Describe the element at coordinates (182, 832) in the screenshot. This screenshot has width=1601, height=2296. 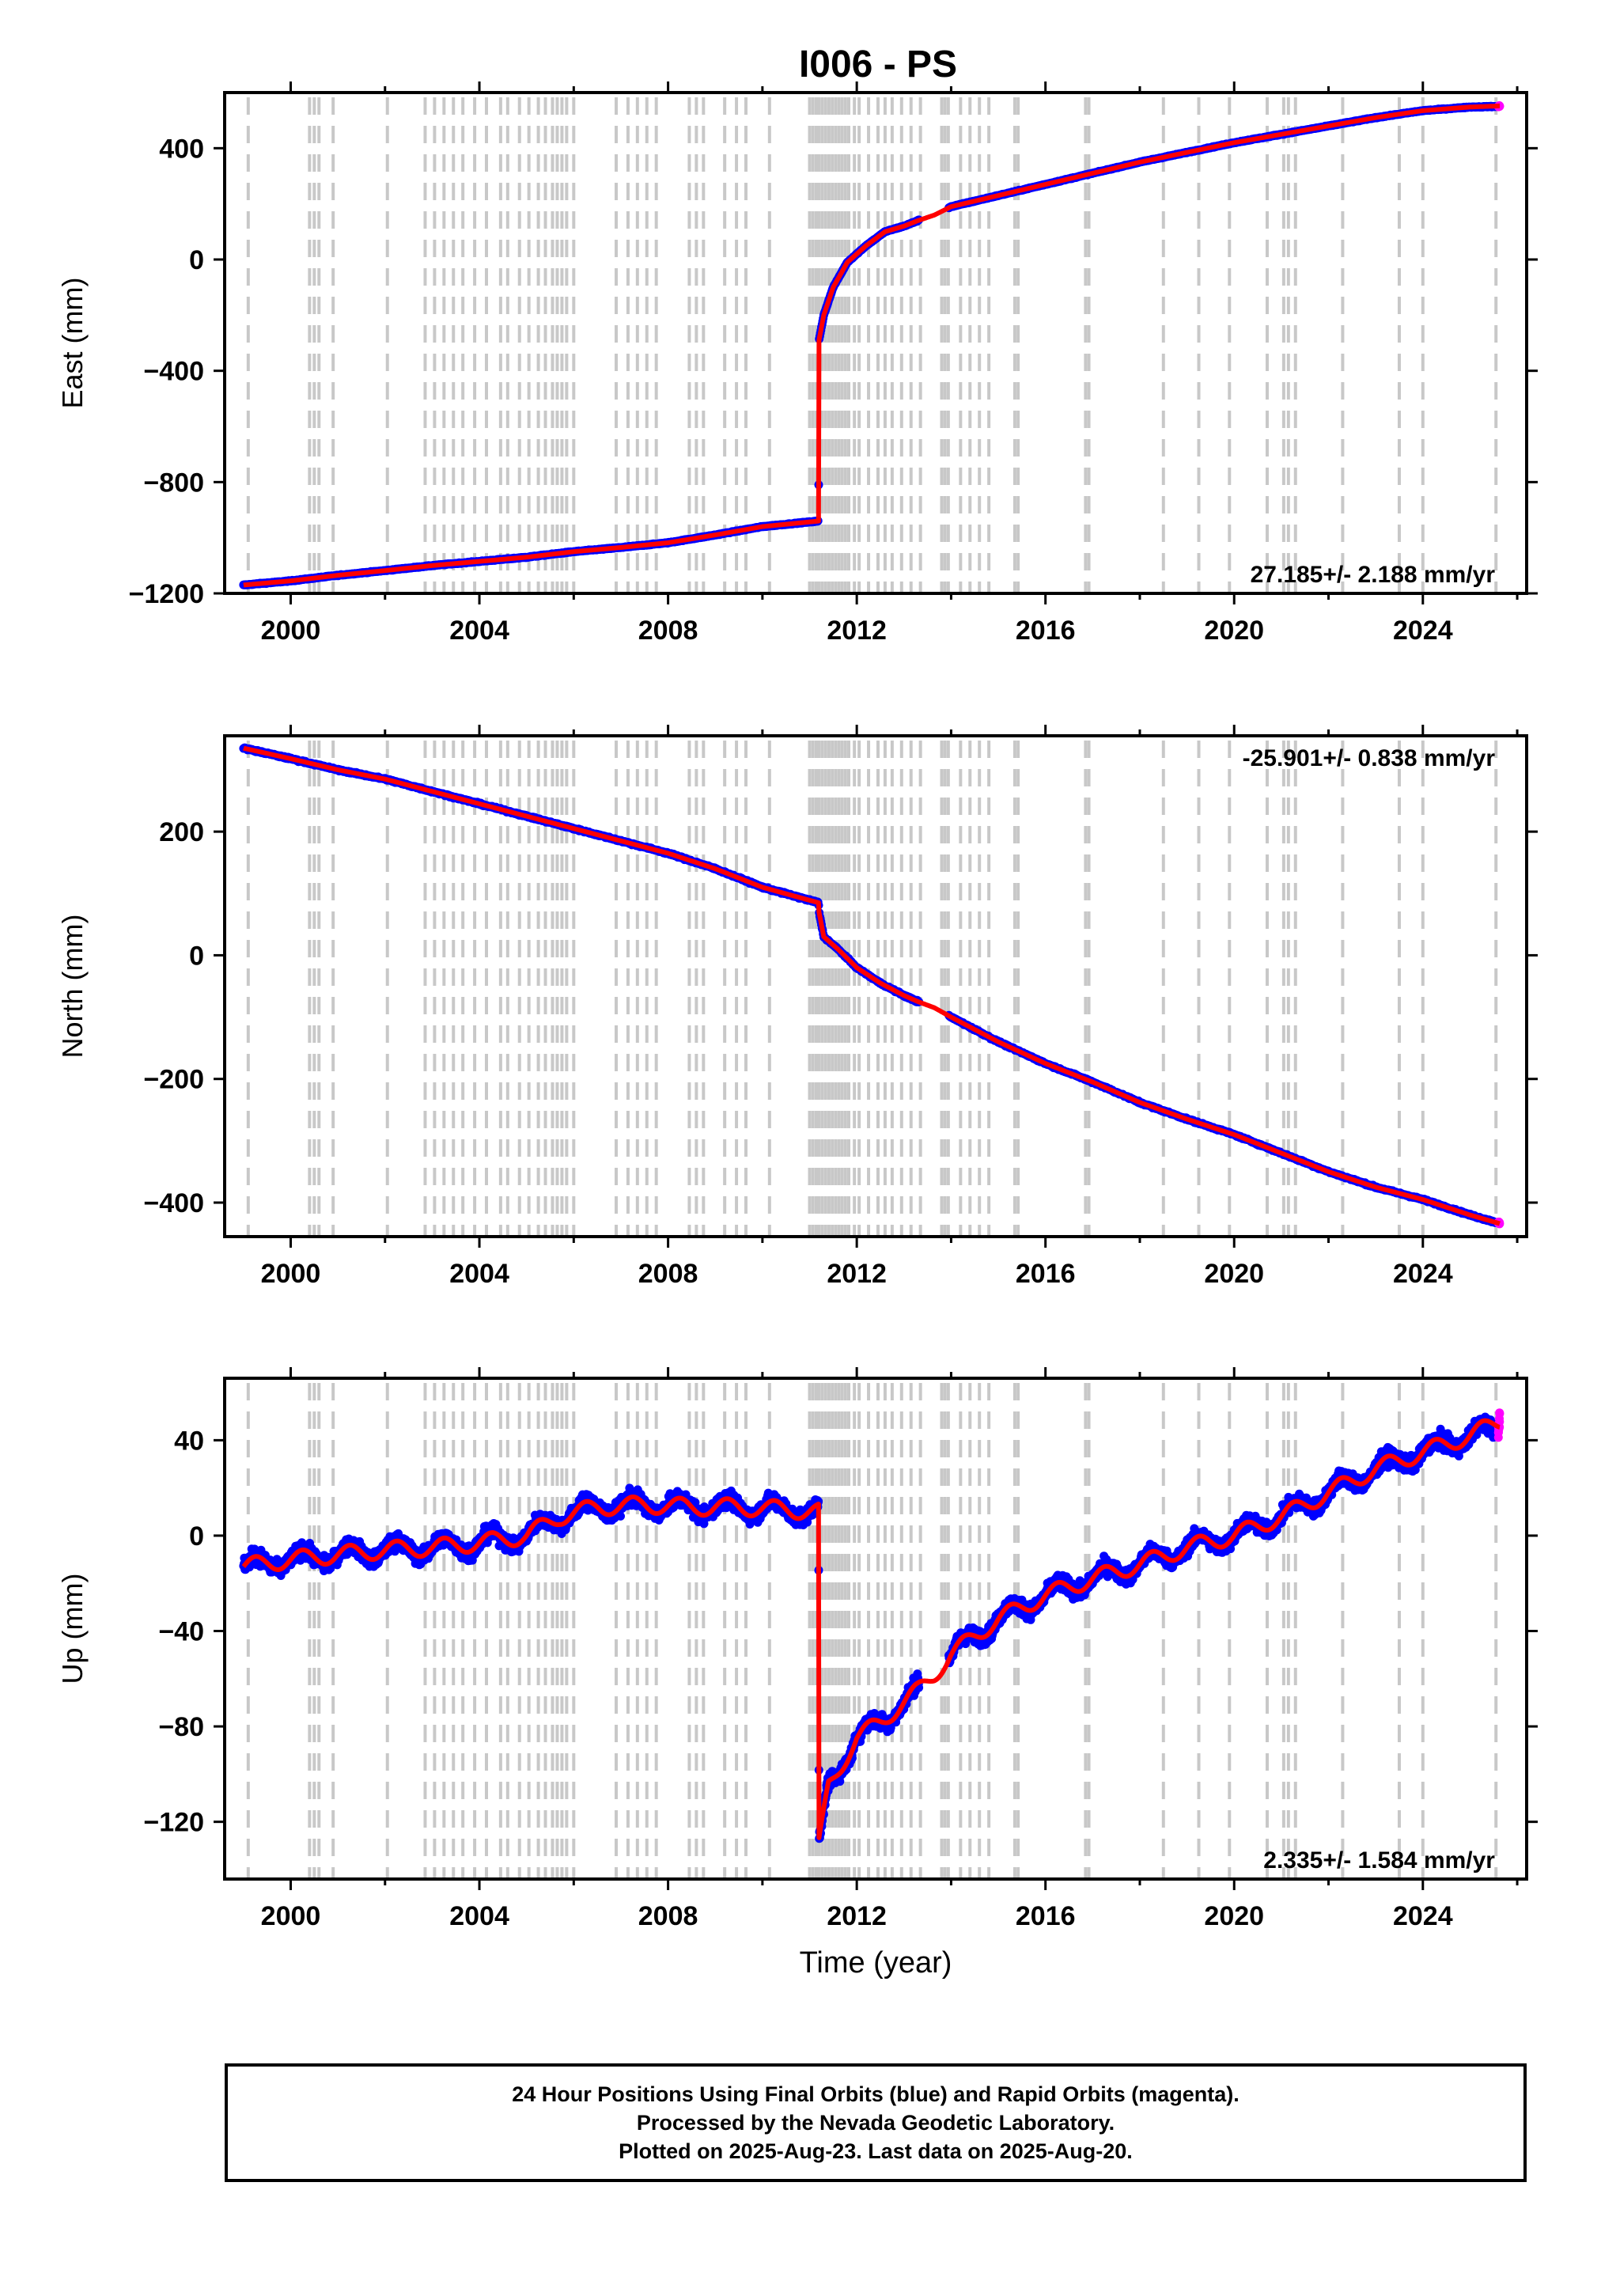
I see `y-tick-label: 200` at that location.